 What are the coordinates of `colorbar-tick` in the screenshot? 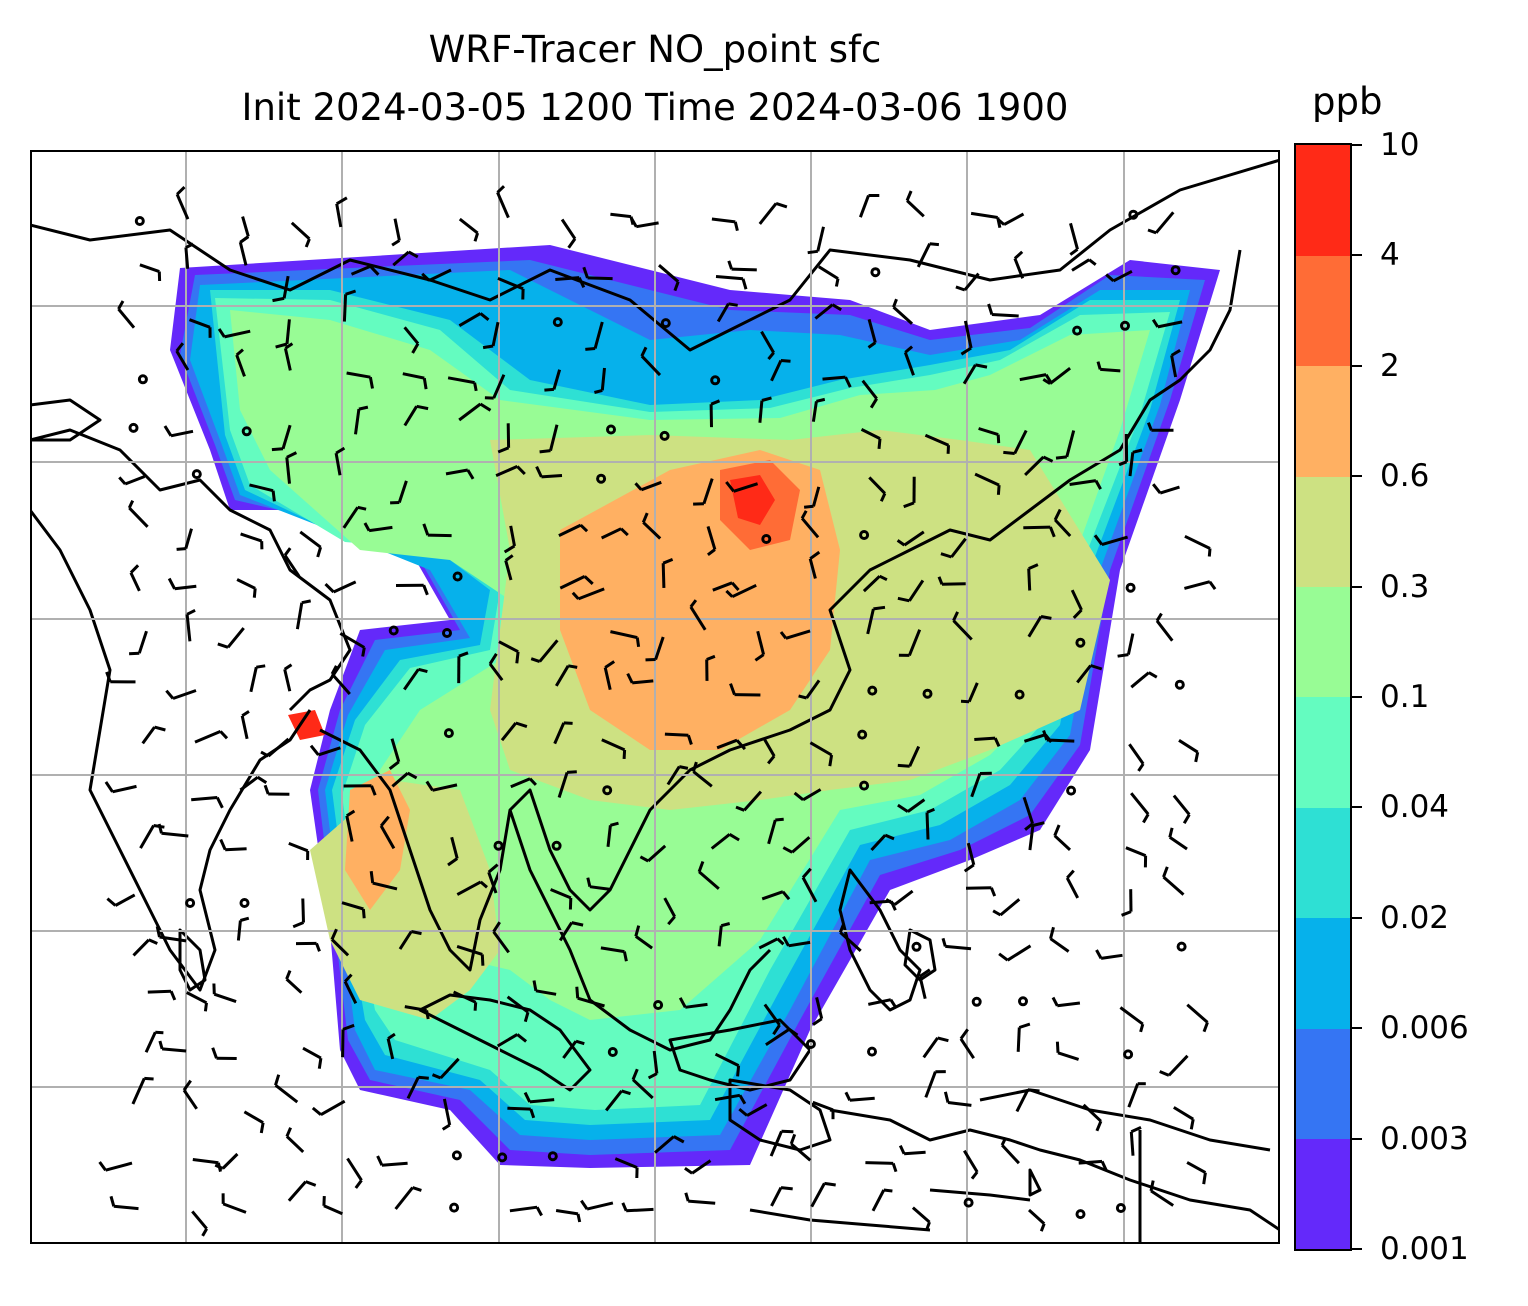 It's located at (1357, 1028).